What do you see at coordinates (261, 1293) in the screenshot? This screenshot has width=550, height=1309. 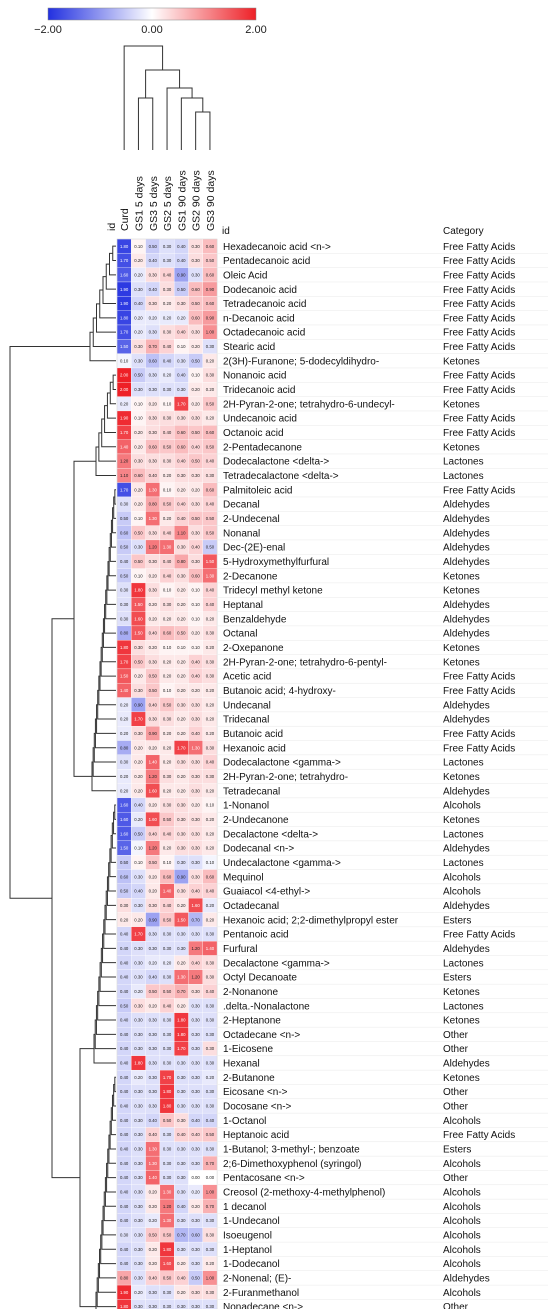 I see `row-id-label: 2-Furanmethanol` at bounding box center [261, 1293].